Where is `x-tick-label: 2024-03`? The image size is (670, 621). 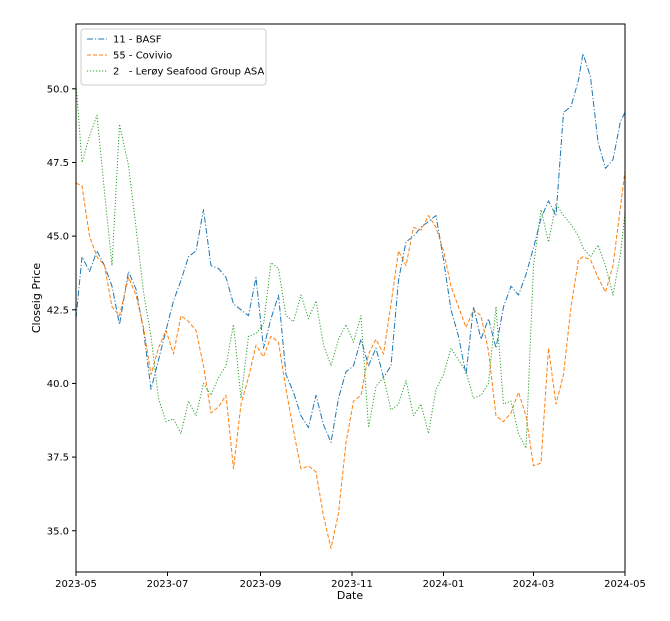 x-tick-label: 2024-03 is located at coordinates (534, 584).